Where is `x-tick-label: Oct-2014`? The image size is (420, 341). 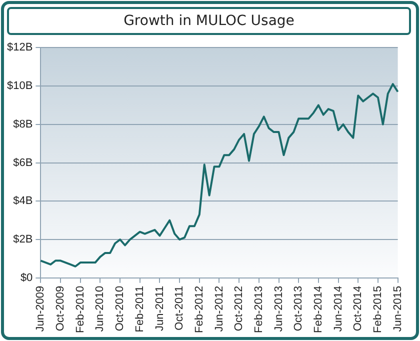
x-tick-label: Oct-2014 is located at coordinates (358, 309).